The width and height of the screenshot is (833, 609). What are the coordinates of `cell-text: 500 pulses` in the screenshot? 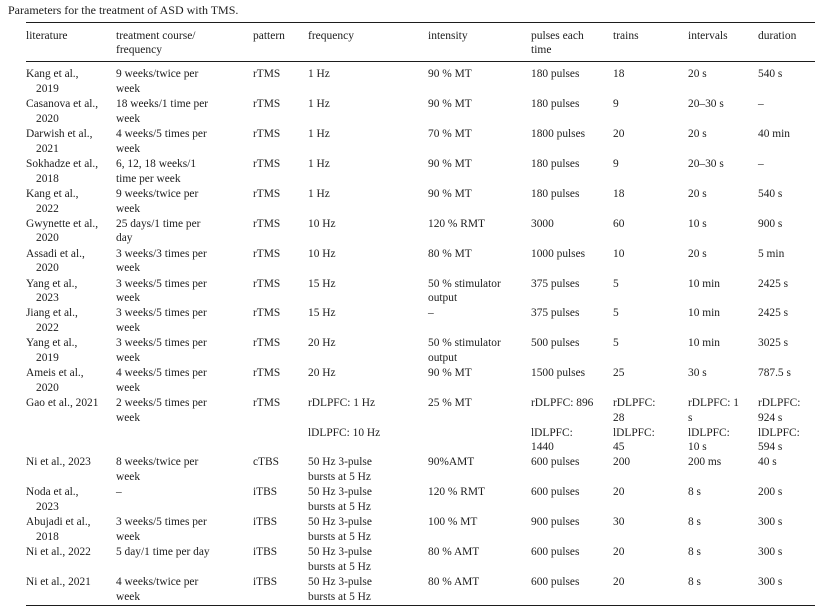 It's located at (555, 343).